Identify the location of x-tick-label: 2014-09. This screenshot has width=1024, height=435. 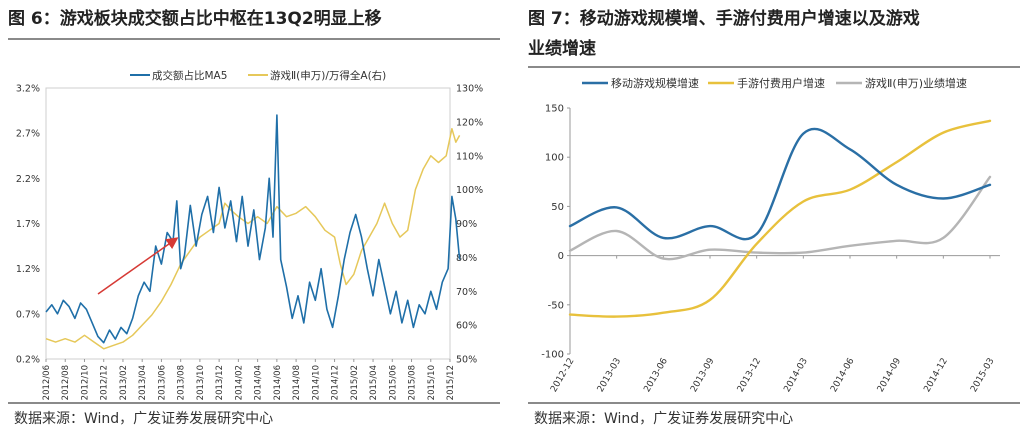
(890, 375).